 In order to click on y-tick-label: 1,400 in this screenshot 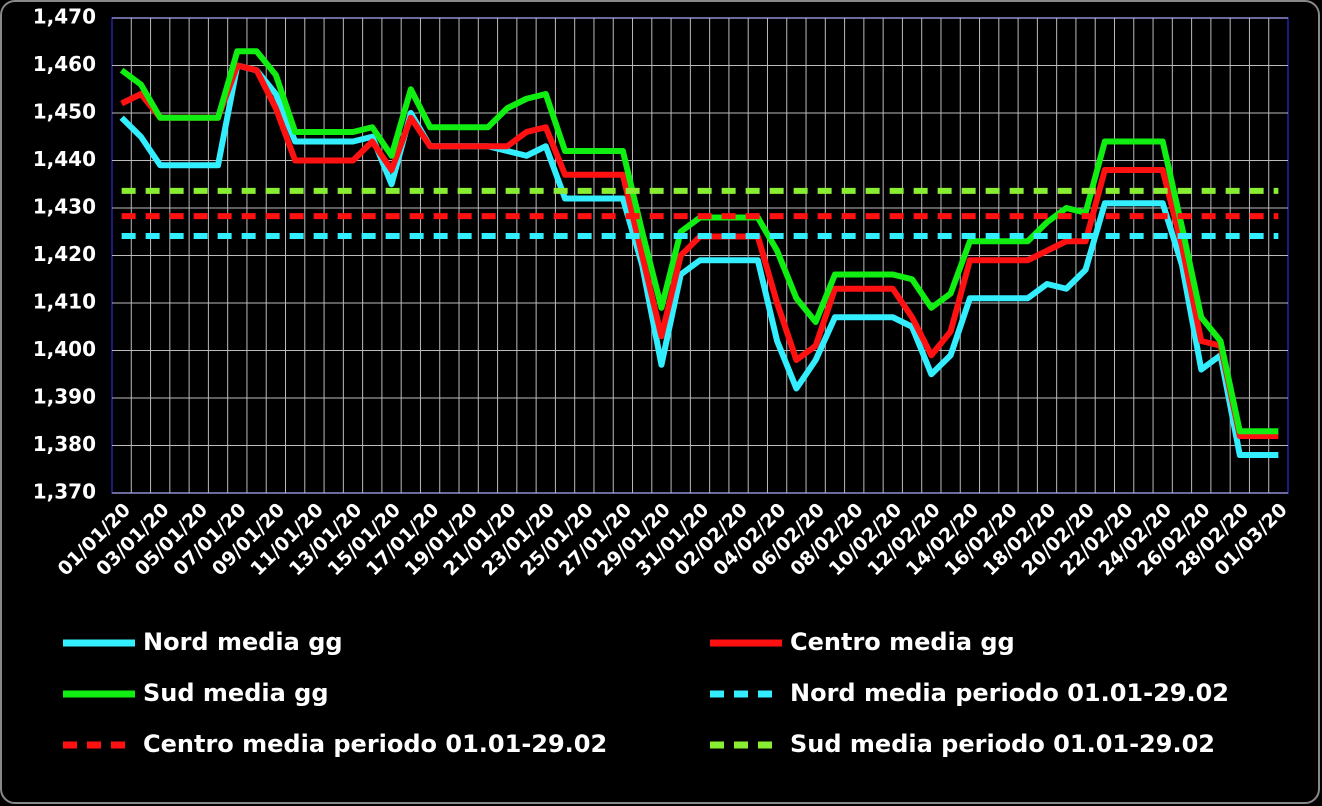, I will do `click(64, 349)`.